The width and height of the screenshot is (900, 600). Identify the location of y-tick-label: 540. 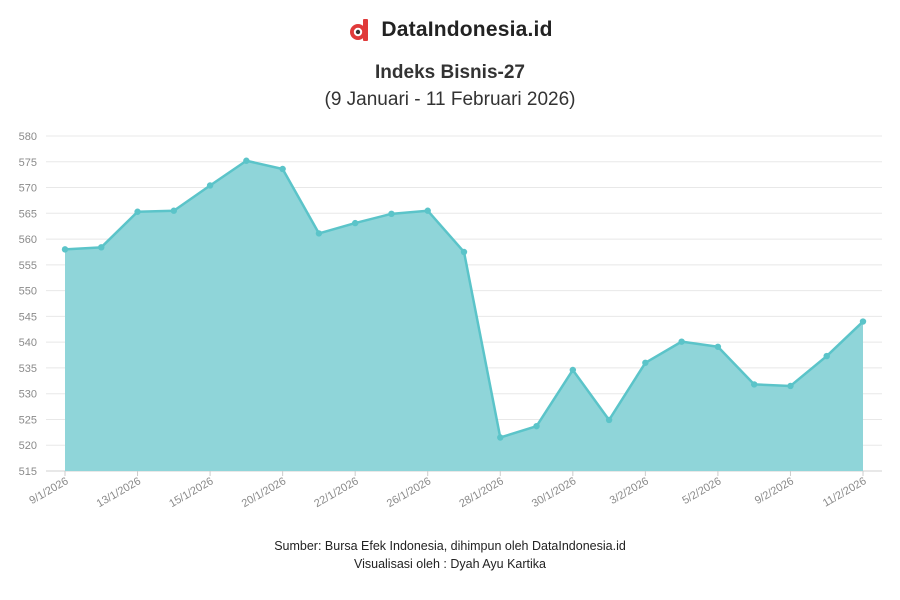
(28, 343).